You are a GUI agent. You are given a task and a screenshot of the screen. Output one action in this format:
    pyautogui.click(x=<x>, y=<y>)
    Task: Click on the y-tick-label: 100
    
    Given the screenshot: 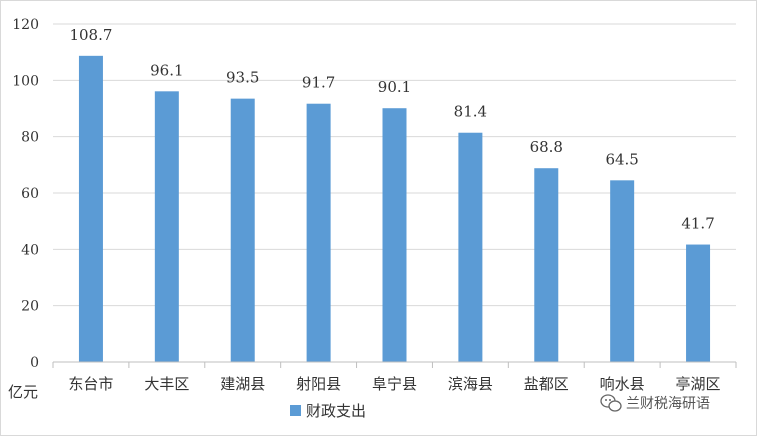 What is the action you would take?
    pyautogui.click(x=25, y=81)
    